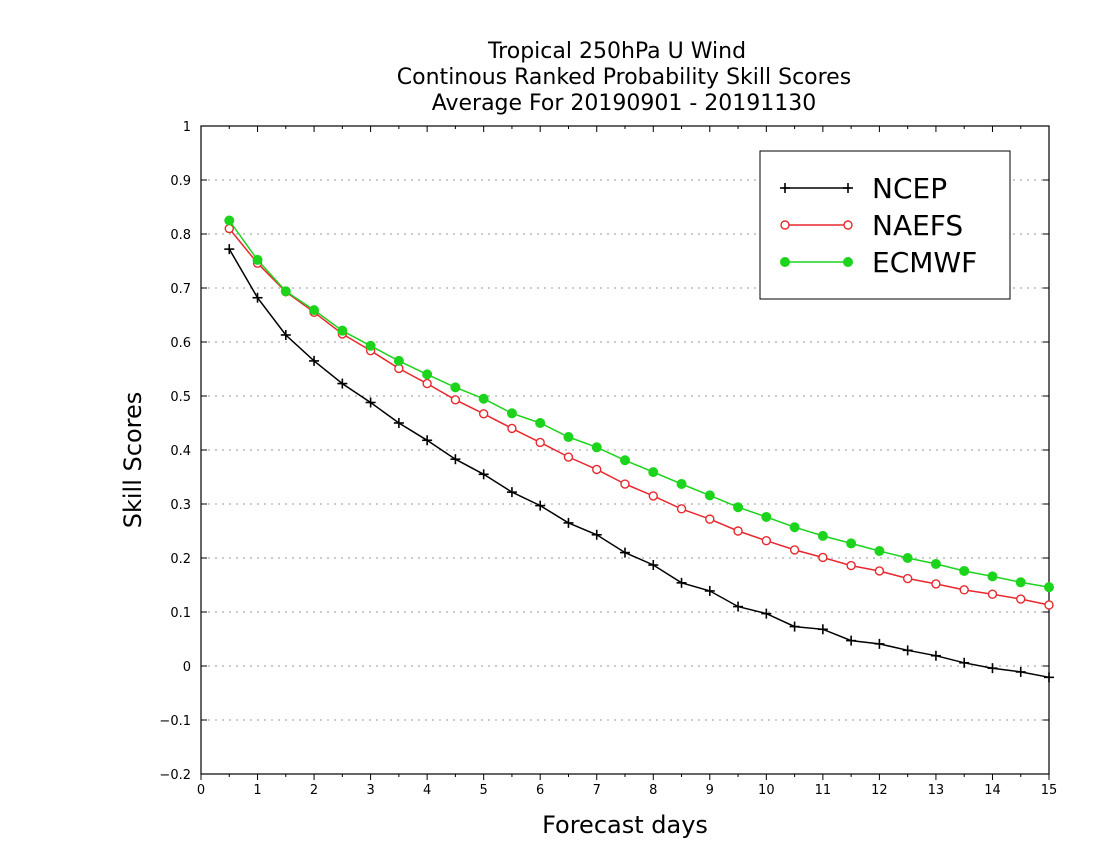 The width and height of the screenshot is (1100, 850). What do you see at coordinates (314, 790) in the screenshot?
I see `x-tick-label: 2` at bounding box center [314, 790].